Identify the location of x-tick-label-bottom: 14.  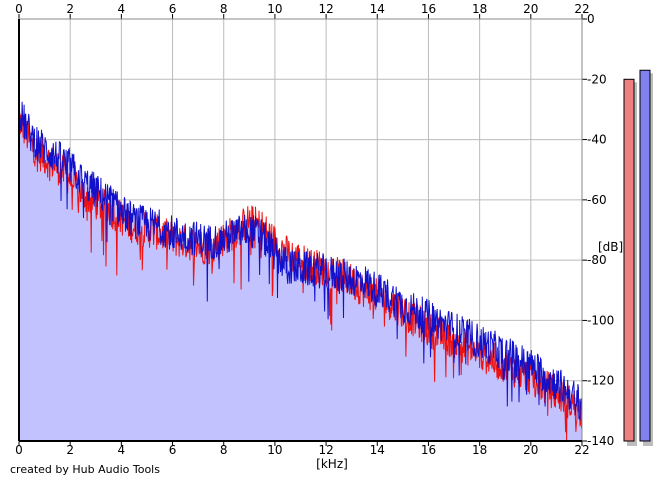
(377, 450).